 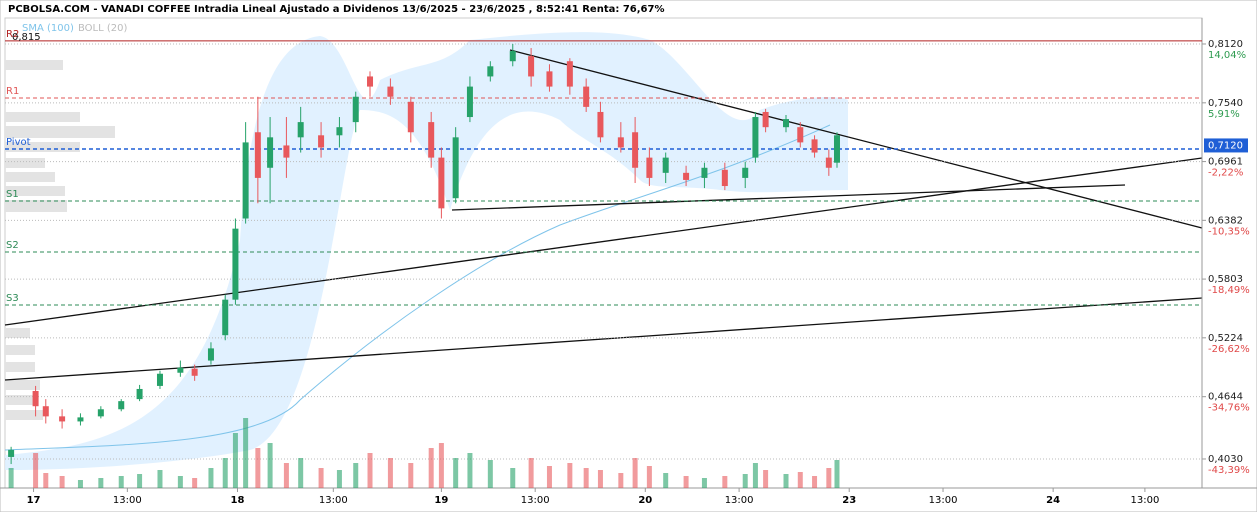 I want to click on level-label: S3, so click(x=12, y=298).